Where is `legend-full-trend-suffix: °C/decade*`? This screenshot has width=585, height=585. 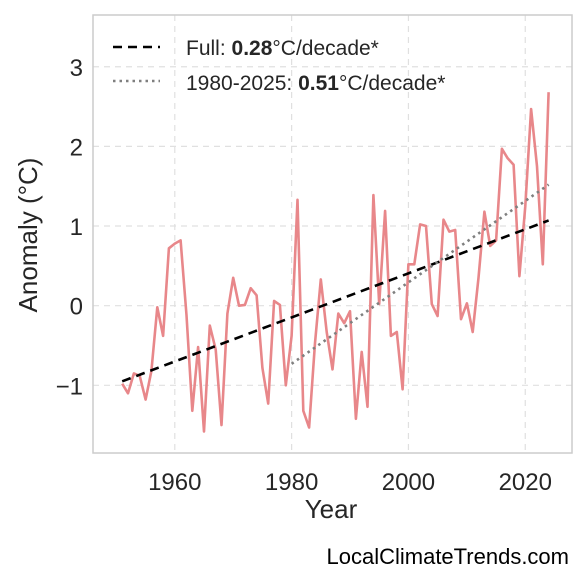
legend-full-trend-suffix: °C/decade* is located at coordinates (325, 48).